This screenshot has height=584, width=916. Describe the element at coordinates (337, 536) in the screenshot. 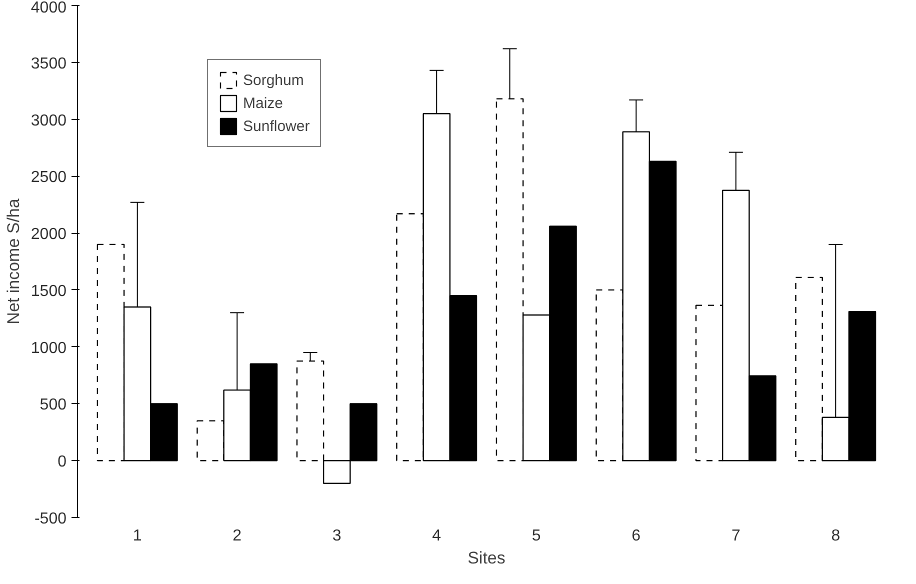

I see `x-tick-label: 3` at that location.